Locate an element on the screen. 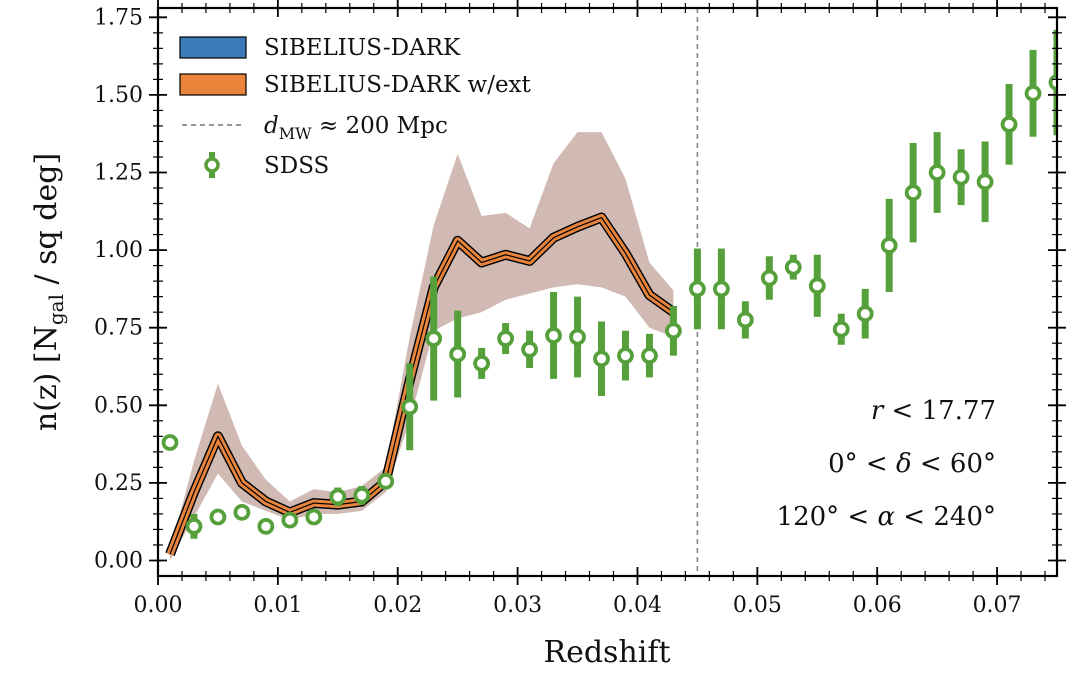 This screenshot has height=676, width=1072. y-tick-label: 0.50 is located at coordinates (118, 405).